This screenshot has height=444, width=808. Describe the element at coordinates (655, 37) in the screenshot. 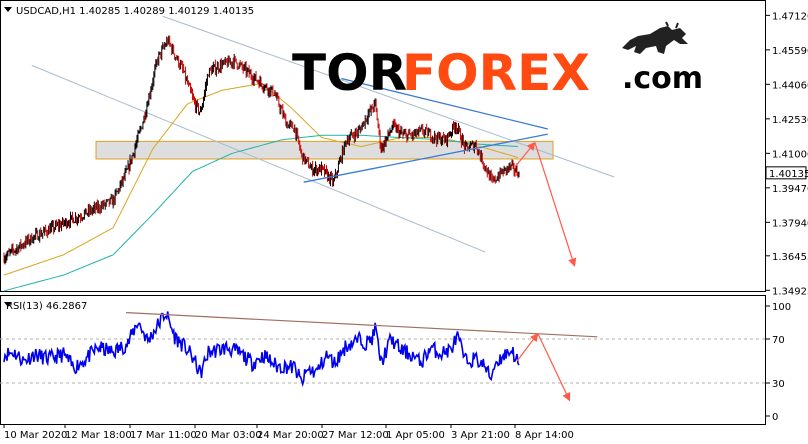

I see `bull-icon` at that location.